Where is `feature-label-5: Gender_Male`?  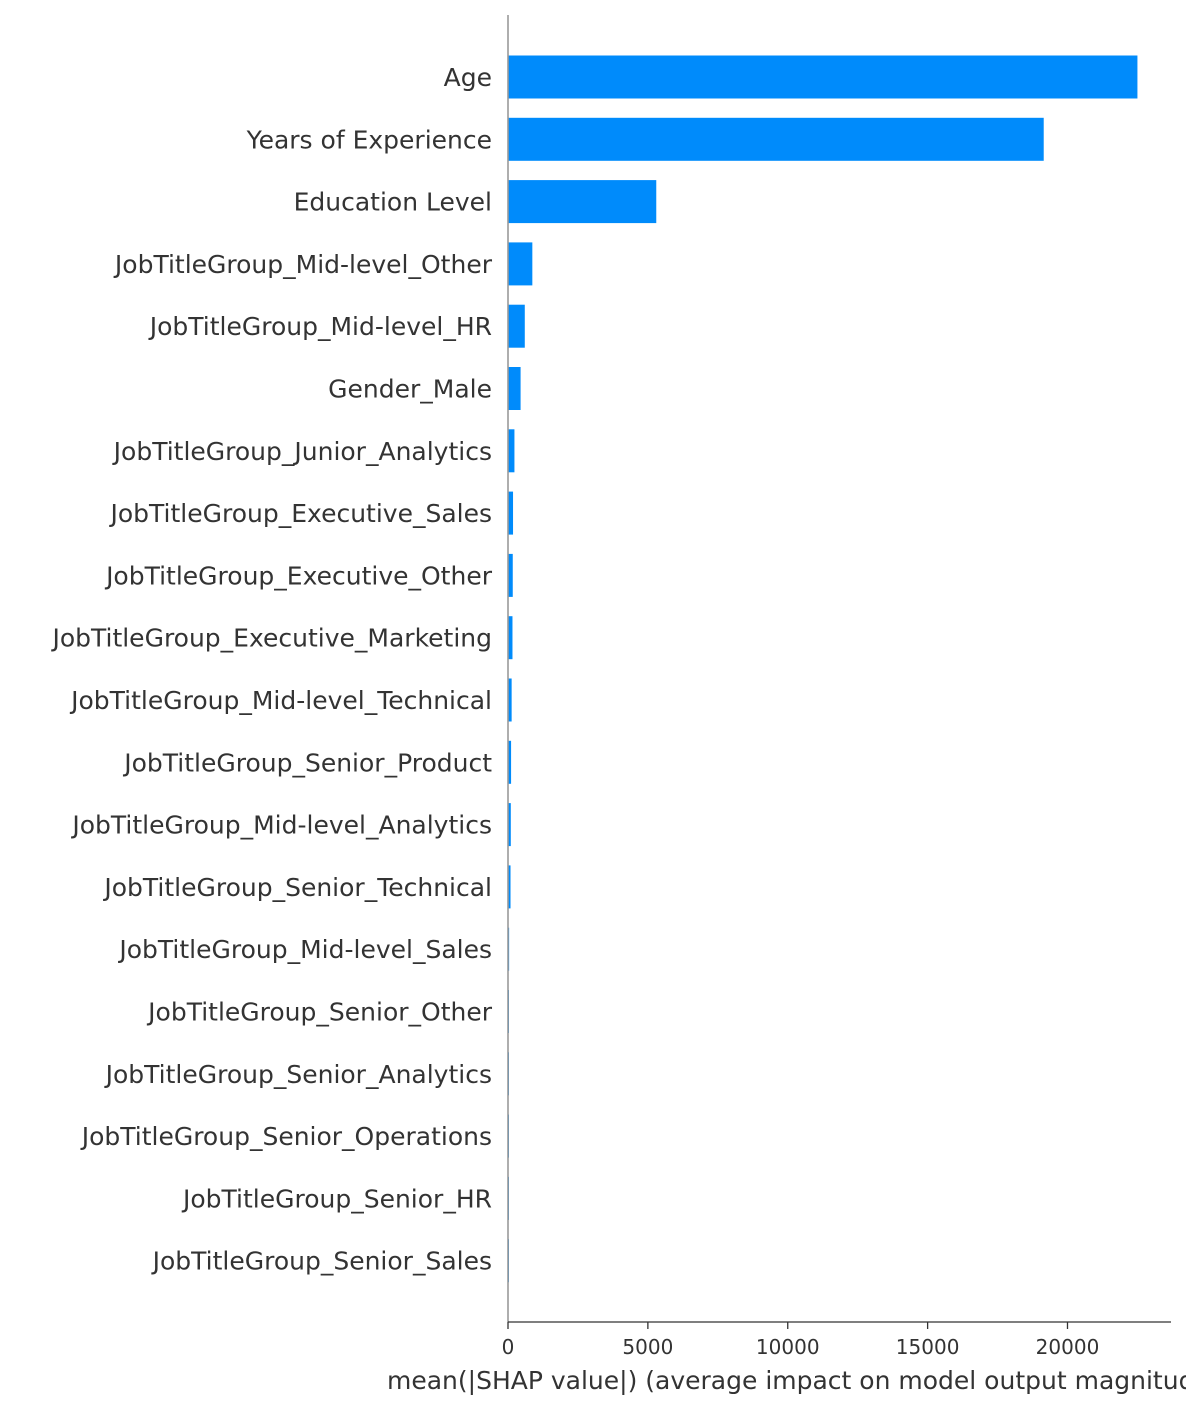
feature-label-5: Gender_Male is located at coordinates (410, 389).